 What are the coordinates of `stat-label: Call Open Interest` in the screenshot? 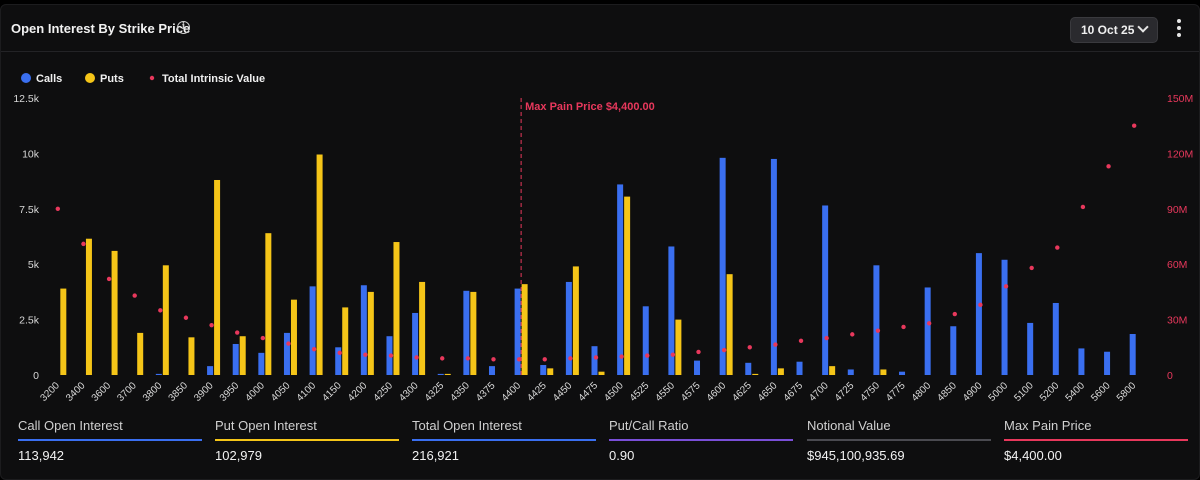 It's located at (70, 425).